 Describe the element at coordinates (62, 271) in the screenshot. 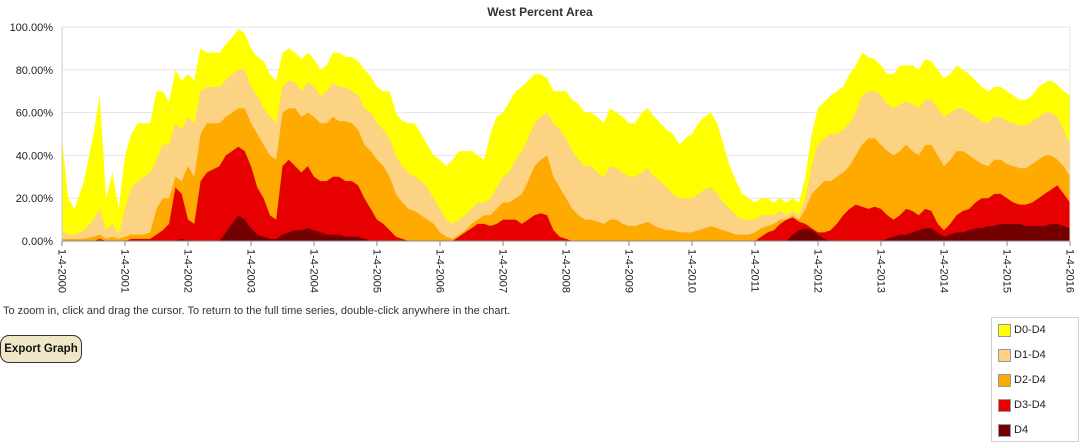

I see `x-tick-label: 1-4-2000` at that location.